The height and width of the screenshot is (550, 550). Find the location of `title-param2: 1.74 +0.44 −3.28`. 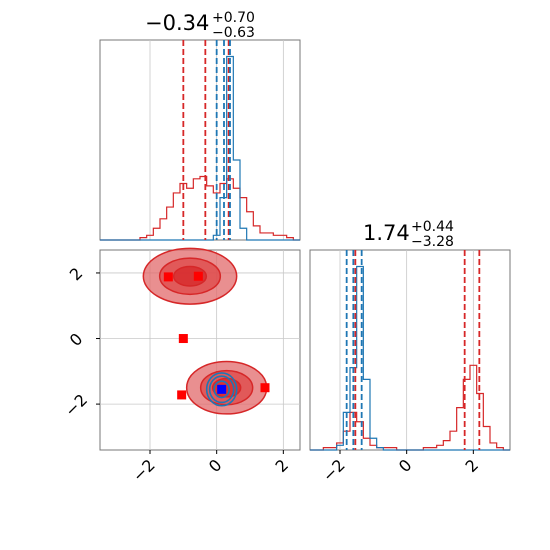

title-param2: 1.74 +0.44 −3.28 is located at coordinates (408, 234).